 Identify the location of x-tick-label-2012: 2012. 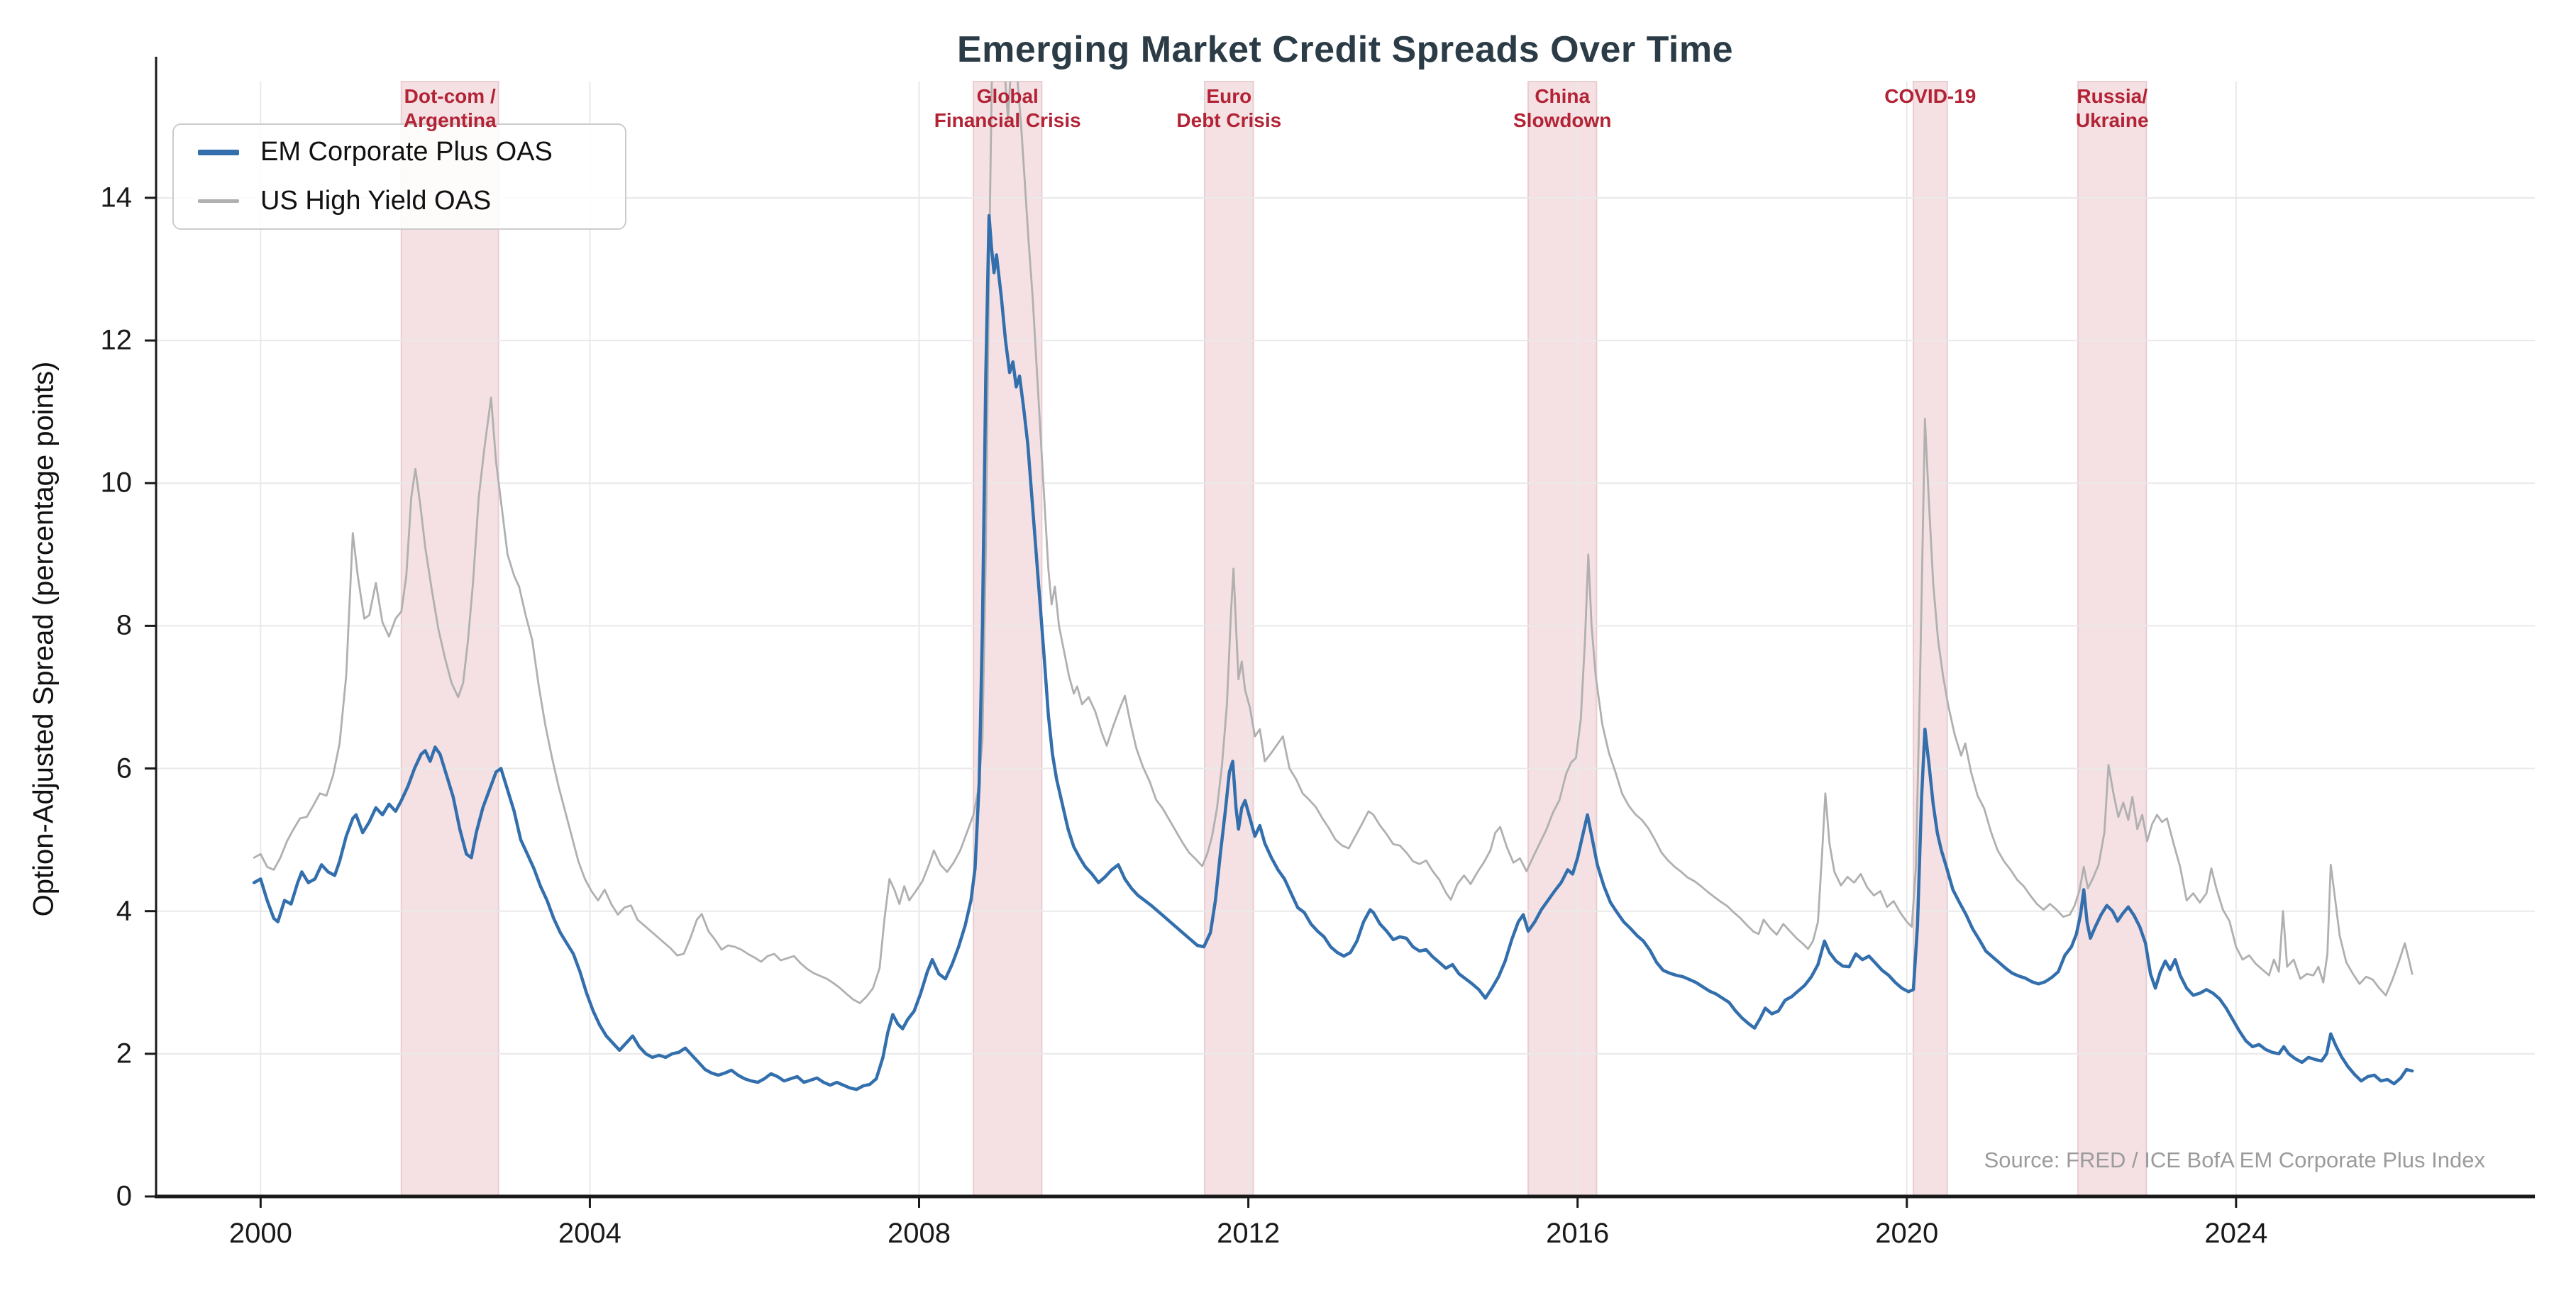
(1249, 1233).